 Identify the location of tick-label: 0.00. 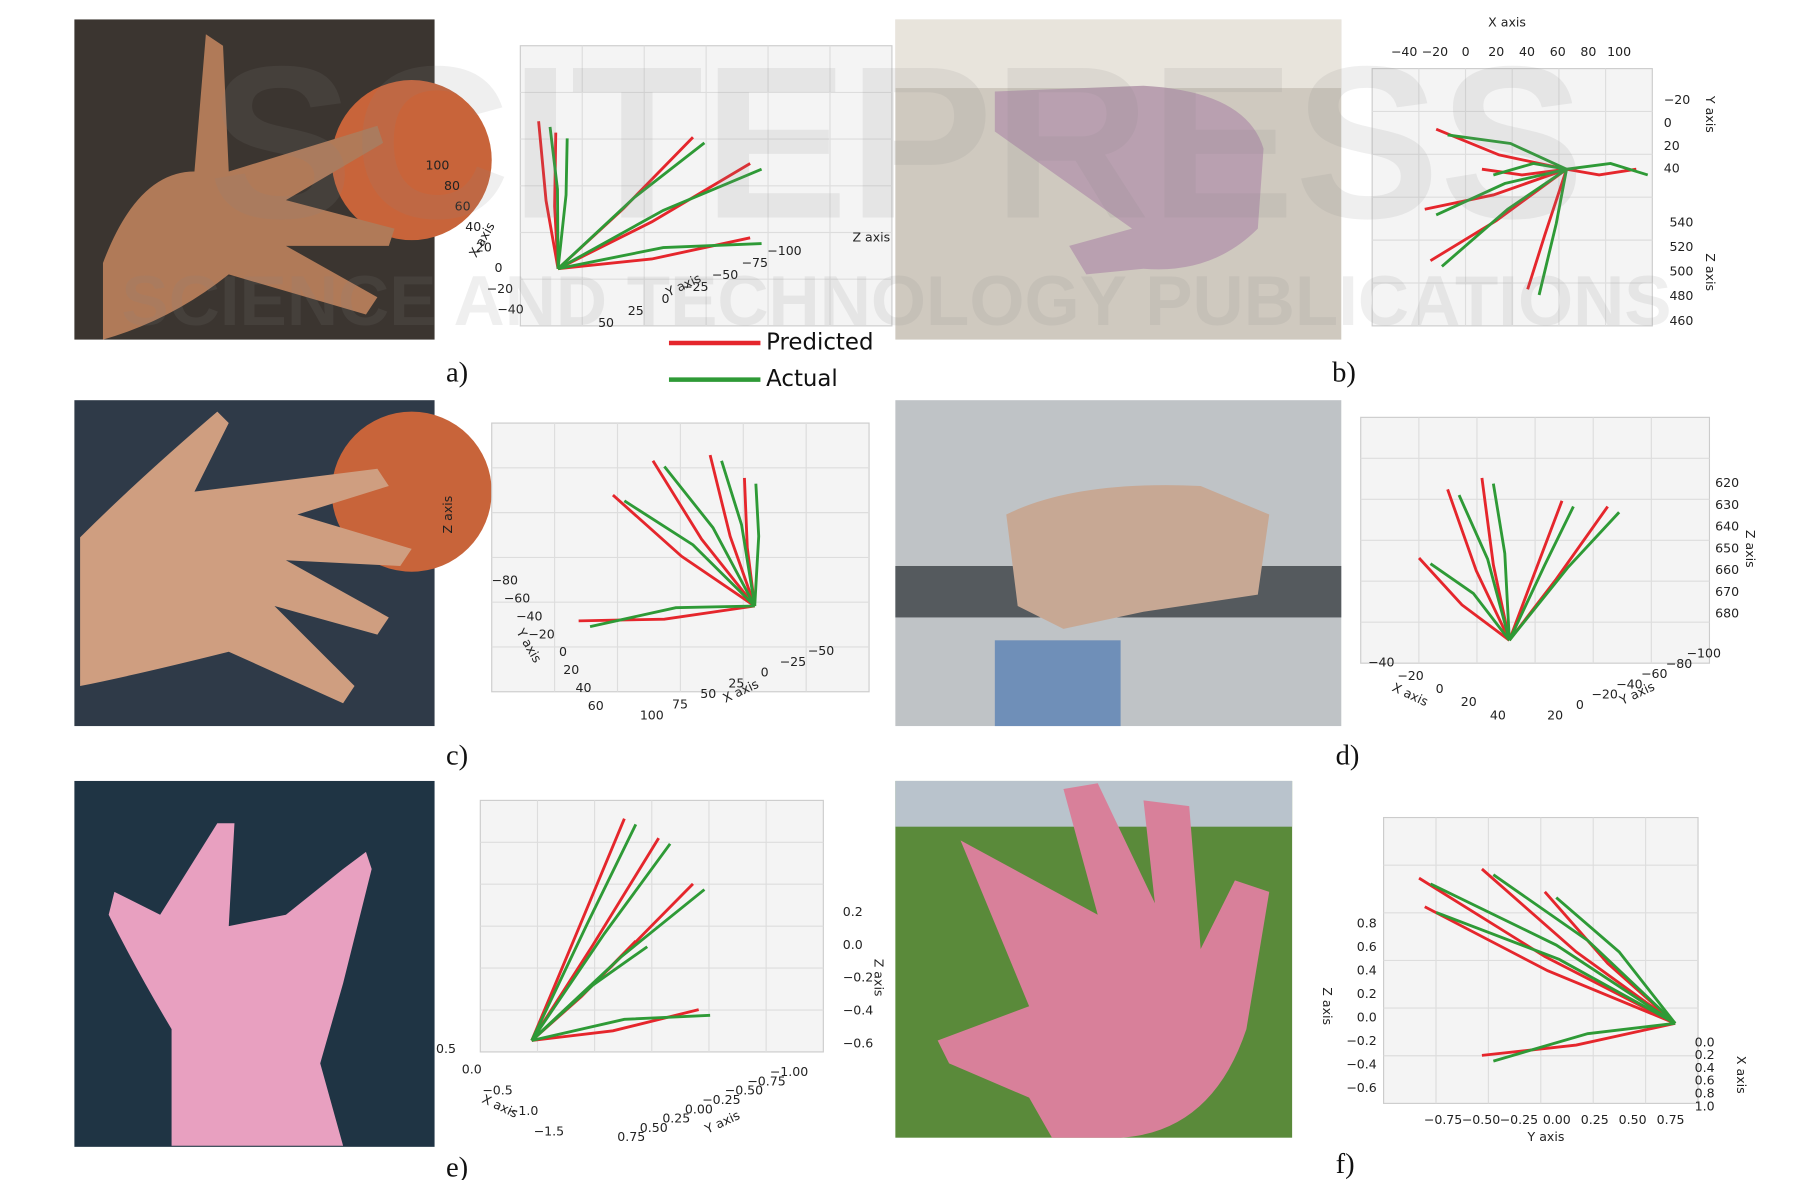
(699, 1108).